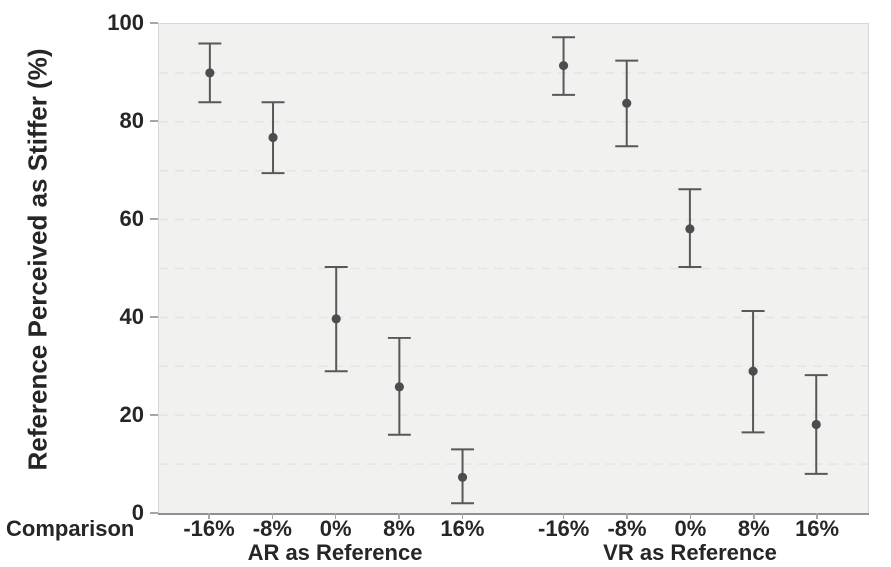 The height and width of the screenshot is (567, 891). Describe the element at coordinates (690, 552) in the screenshot. I see `group-title-vr-as-reference: VR as Reference` at that location.